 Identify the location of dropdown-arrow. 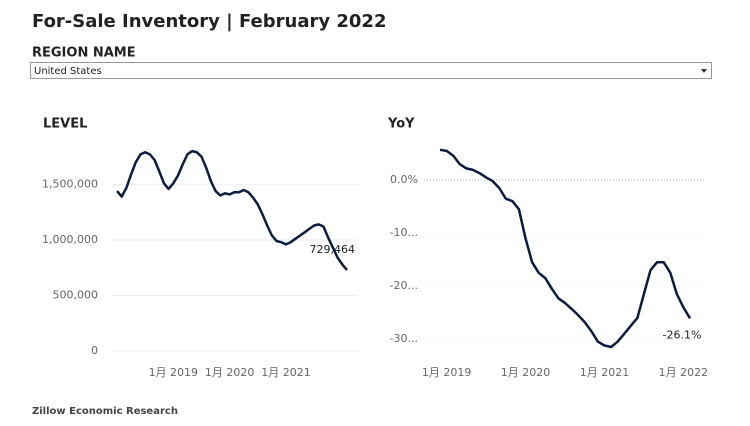
(704, 71).